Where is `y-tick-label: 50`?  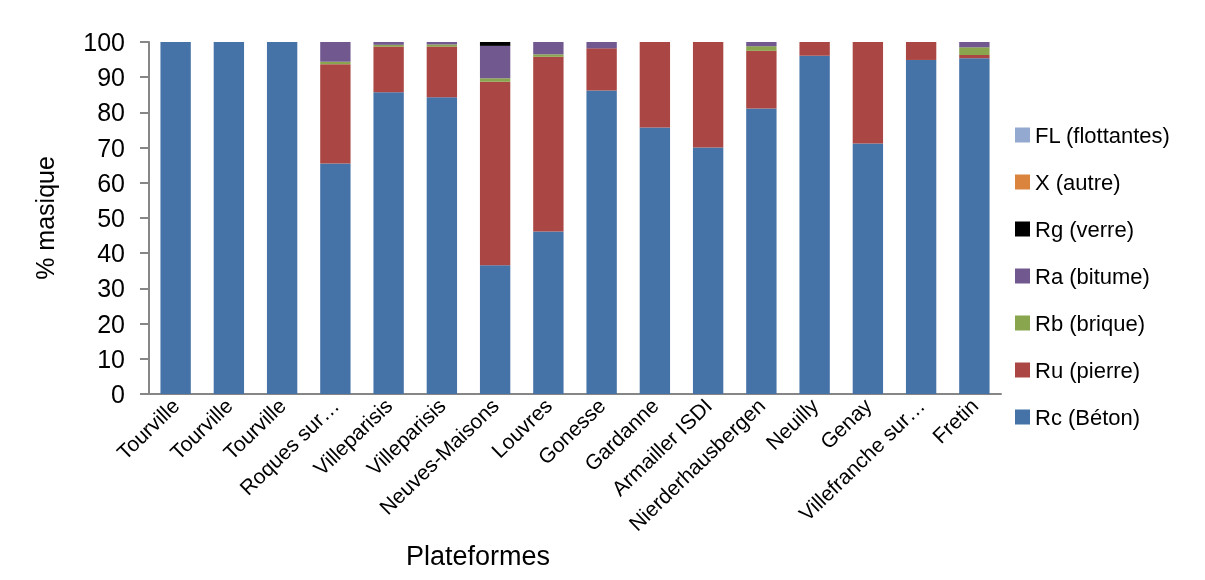
y-tick-label: 50 is located at coordinates (111, 218).